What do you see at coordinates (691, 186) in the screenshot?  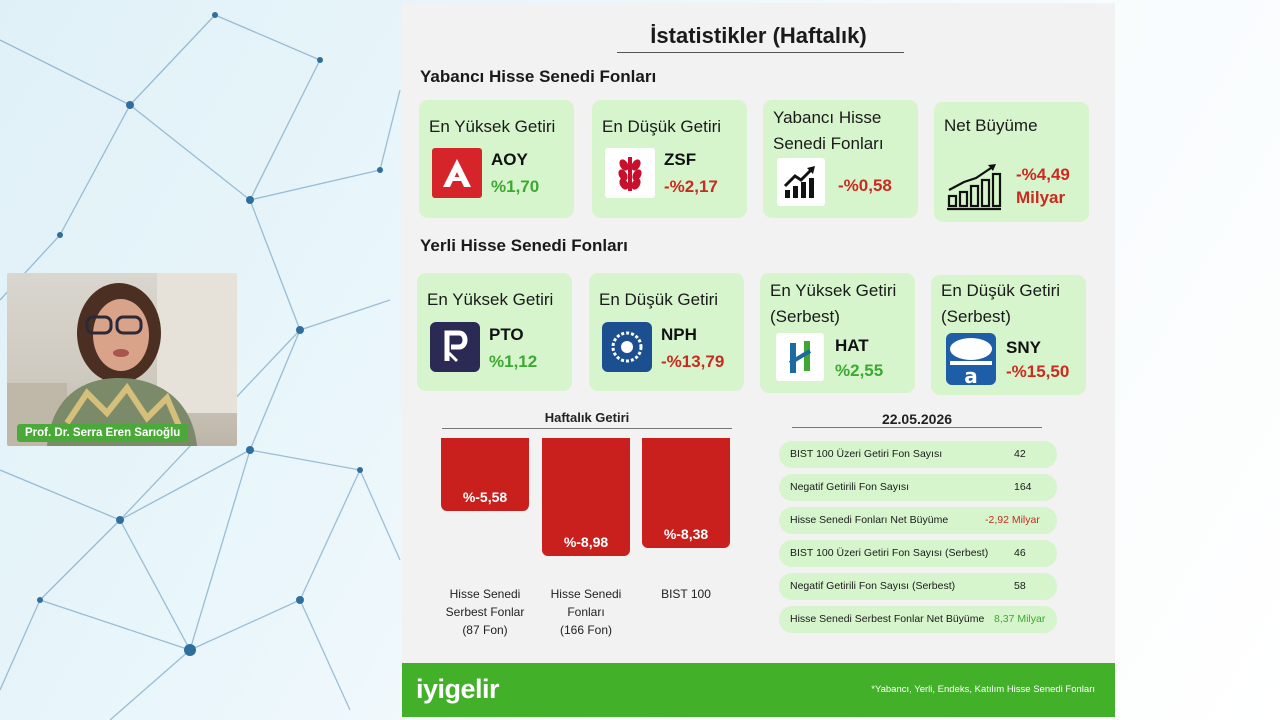 I see `card-value: -%2,17` at bounding box center [691, 186].